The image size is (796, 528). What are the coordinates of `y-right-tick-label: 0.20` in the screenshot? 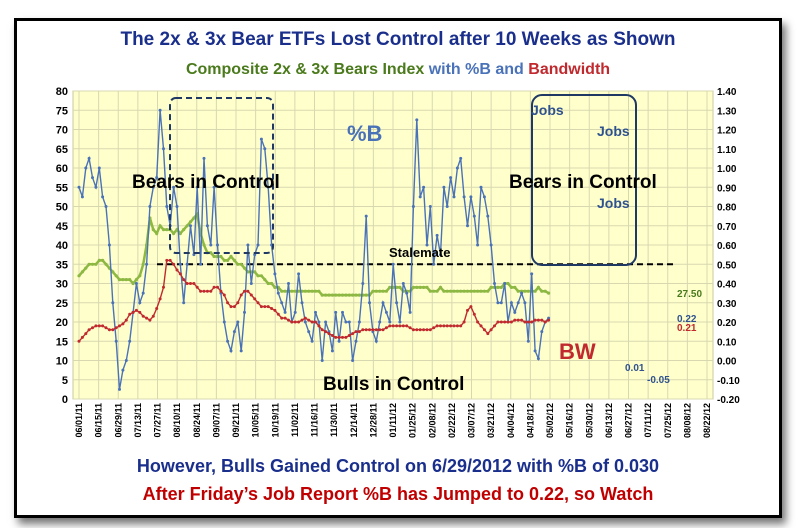 It's located at (727, 323).